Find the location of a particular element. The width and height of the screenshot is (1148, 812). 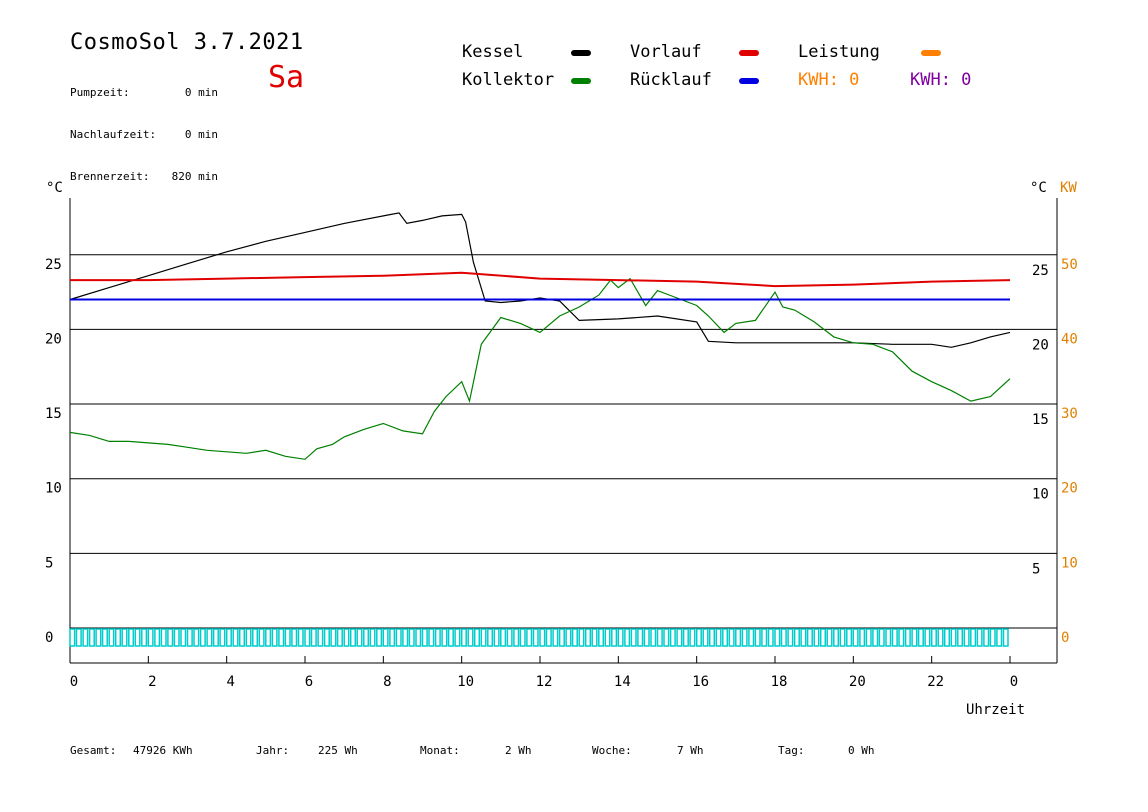

stat-value-pumpzeit: 0 min is located at coordinates (201, 92).